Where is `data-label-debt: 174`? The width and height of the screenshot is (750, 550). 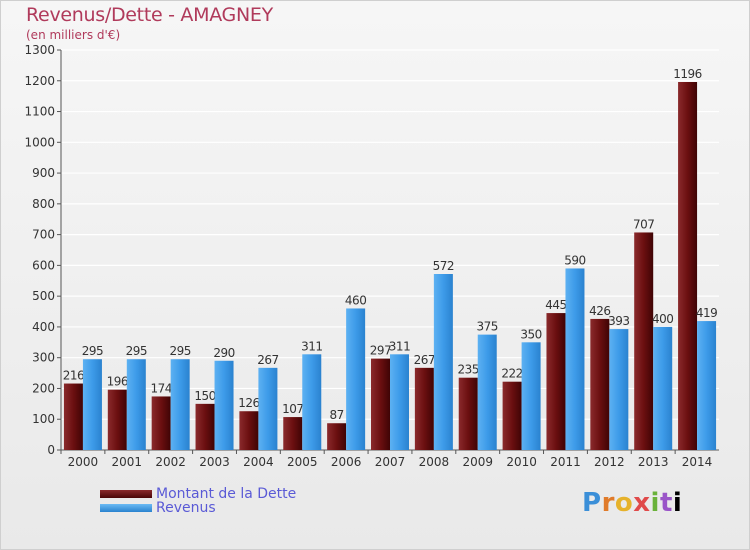 data-label-debt: 174 is located at coordinates (160, 388).